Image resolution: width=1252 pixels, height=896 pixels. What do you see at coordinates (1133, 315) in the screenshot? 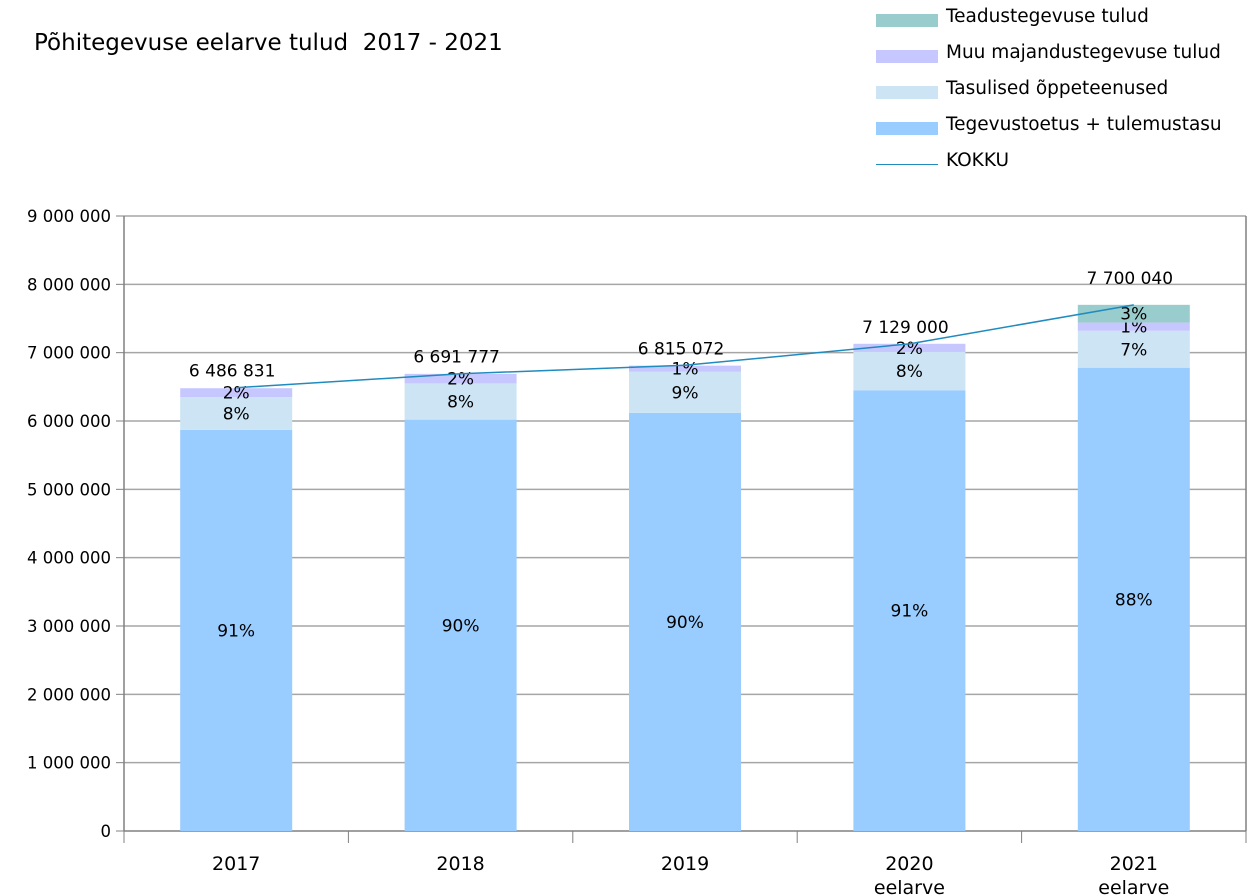
I see `bar-segment-label: 3%` at bounding box center [1133, 315].